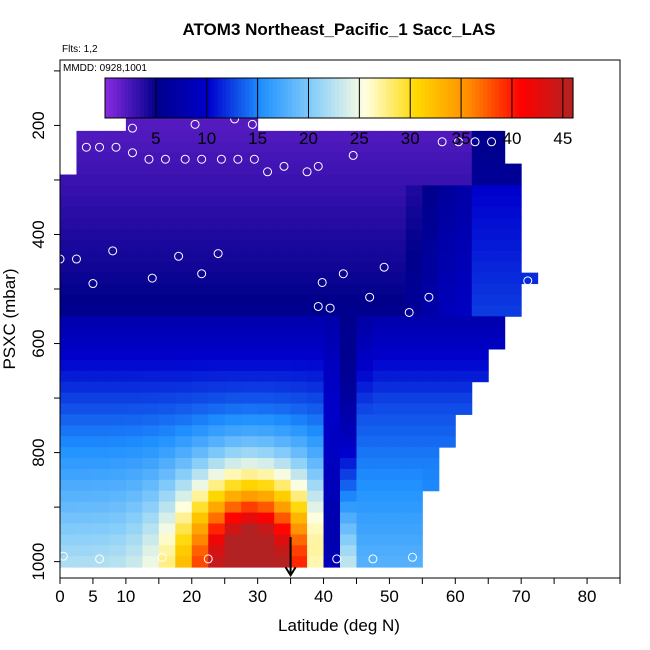  What do you see at coordinates (105, 68) in the screenshot?
I see `date-annotation: MMDD: 0928,1001` at bounding box center [105, 68].